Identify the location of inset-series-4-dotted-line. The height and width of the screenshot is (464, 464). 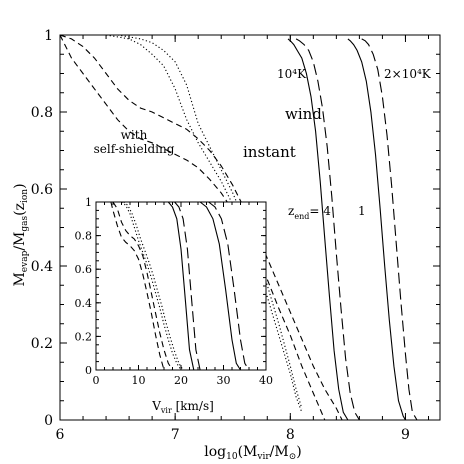
(153, 286).